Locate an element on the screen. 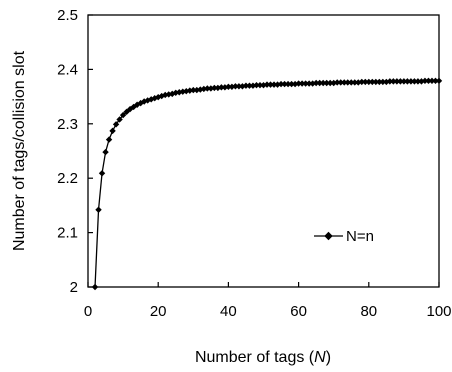 Image resolution: width=452 pixels, height=372 pixels. x-tick-label: 100 is located at coordinates (438, 311).